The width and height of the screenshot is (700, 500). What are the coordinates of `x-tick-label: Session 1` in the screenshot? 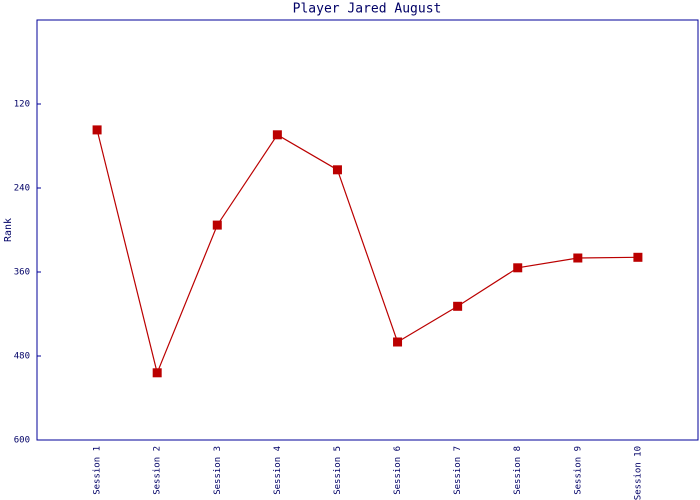 It's located at (98, 470).